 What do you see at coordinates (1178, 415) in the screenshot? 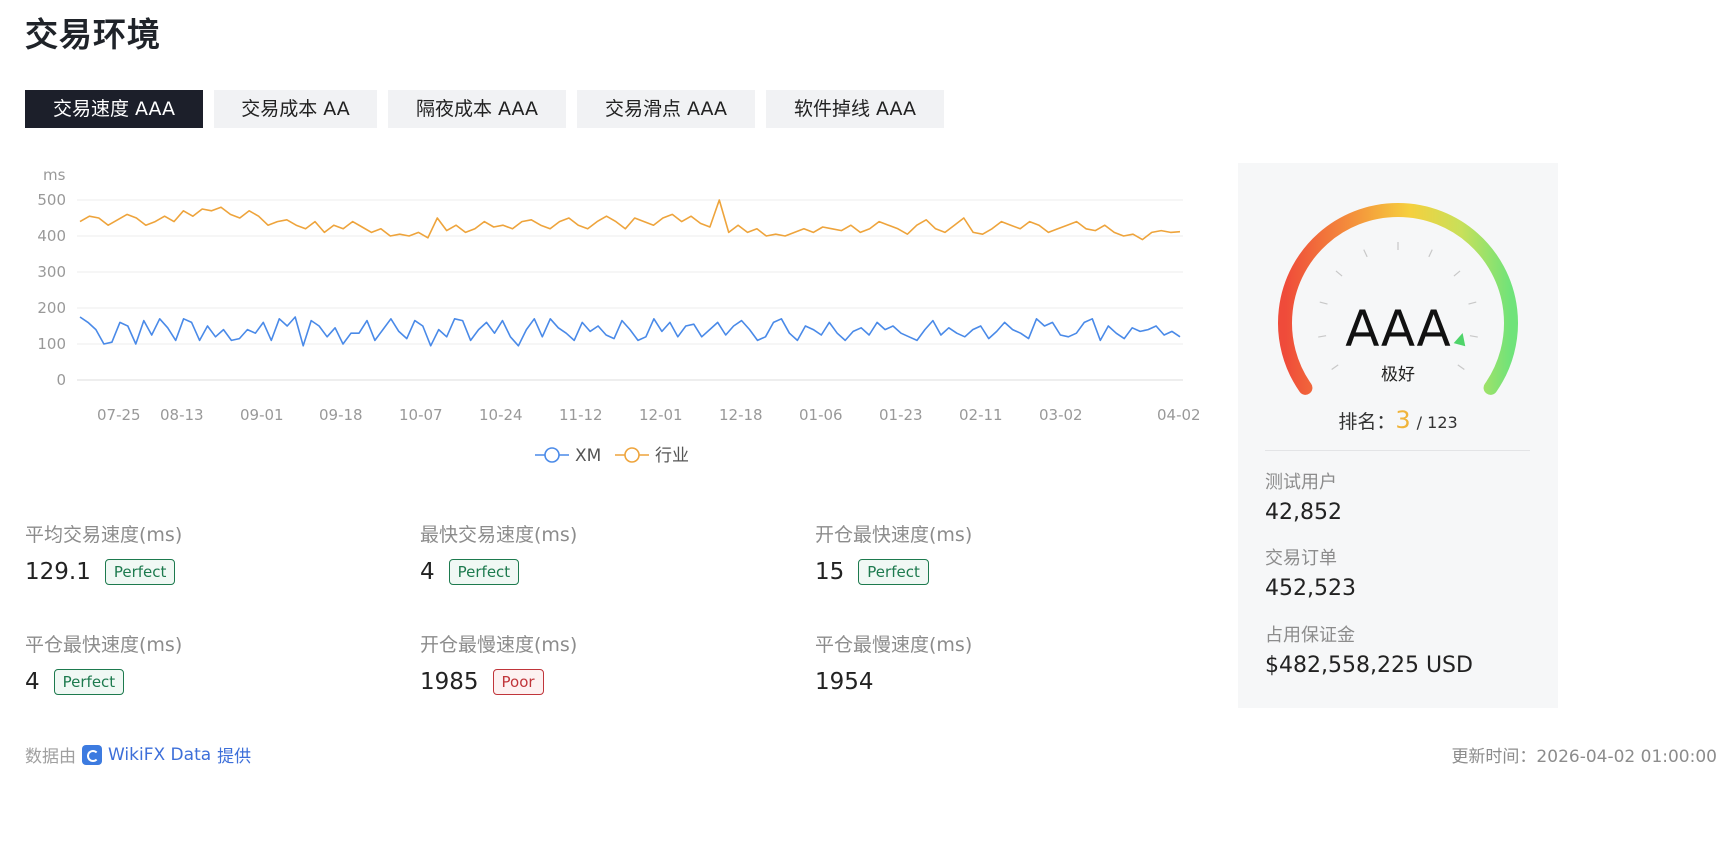
I see `x-tick-label: 04-02` at bounding box center [1178, 415].